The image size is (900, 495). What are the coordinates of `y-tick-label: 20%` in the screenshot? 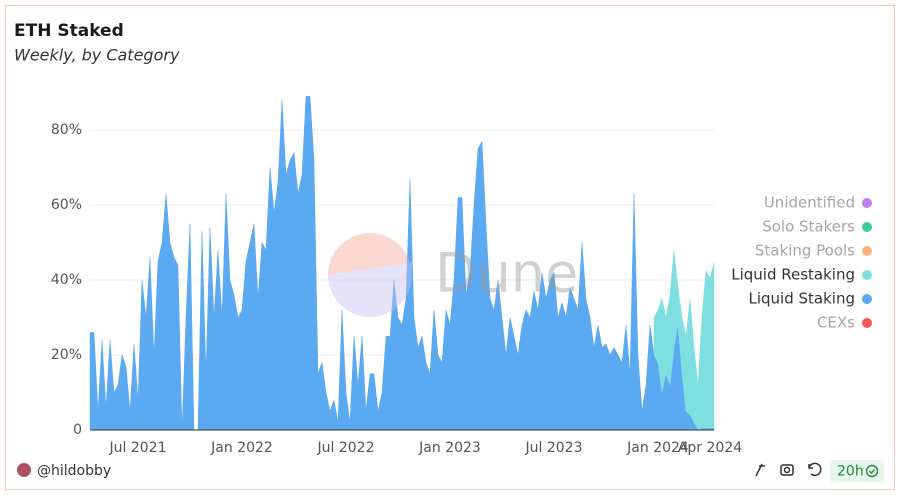 It's located at (66, 355).